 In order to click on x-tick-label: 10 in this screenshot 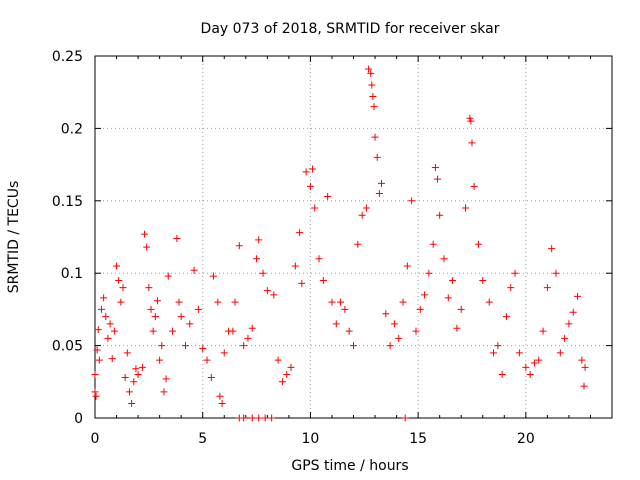, I will do `click(311, 439)`.